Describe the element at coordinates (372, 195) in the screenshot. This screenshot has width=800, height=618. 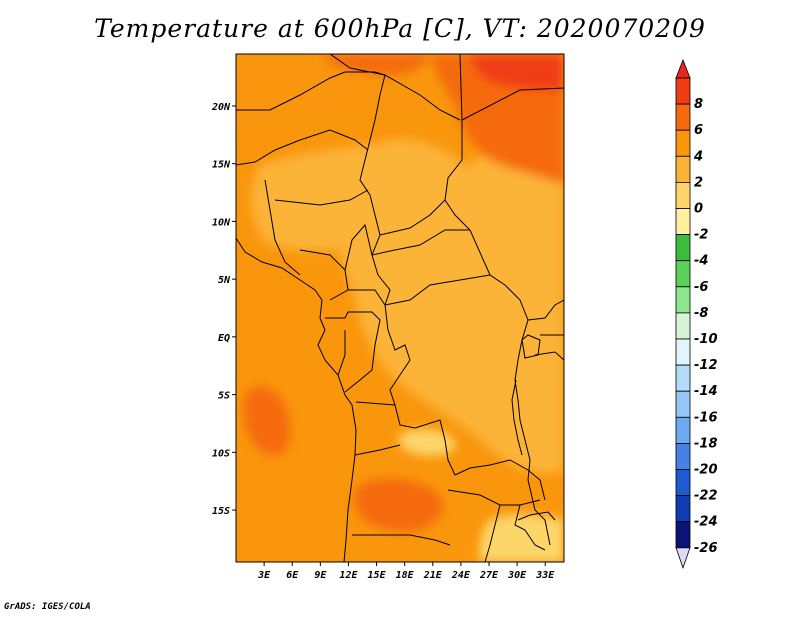
I see `field-sahel-central` at that location.